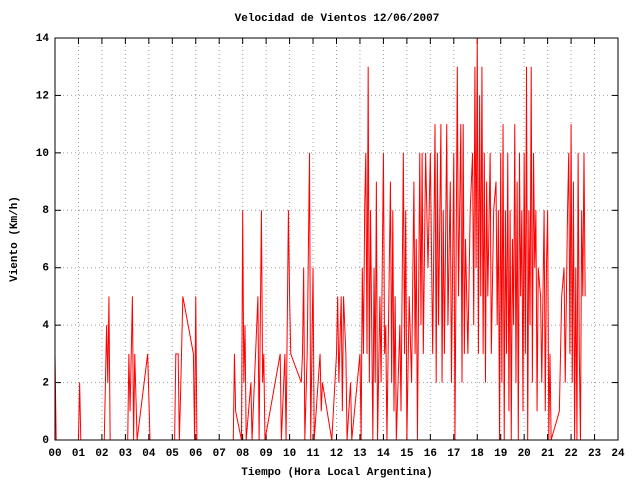 The height and width of the screenshot is (480, 640). What do you see at coordinates (54, 454) in the screenshot?
I see `x-tick-label: 00` at bounding box center [54, 454].